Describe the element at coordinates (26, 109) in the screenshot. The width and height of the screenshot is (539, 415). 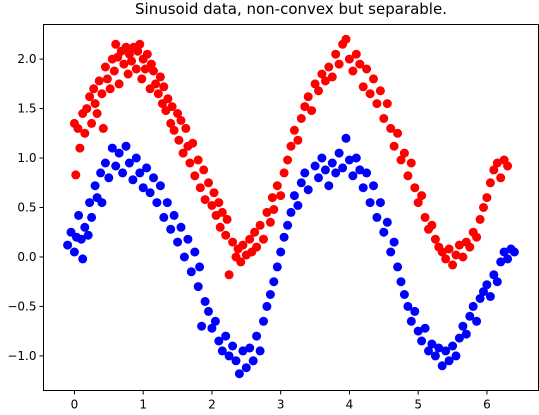
I see `y-tick-label: 1.5` at that location.